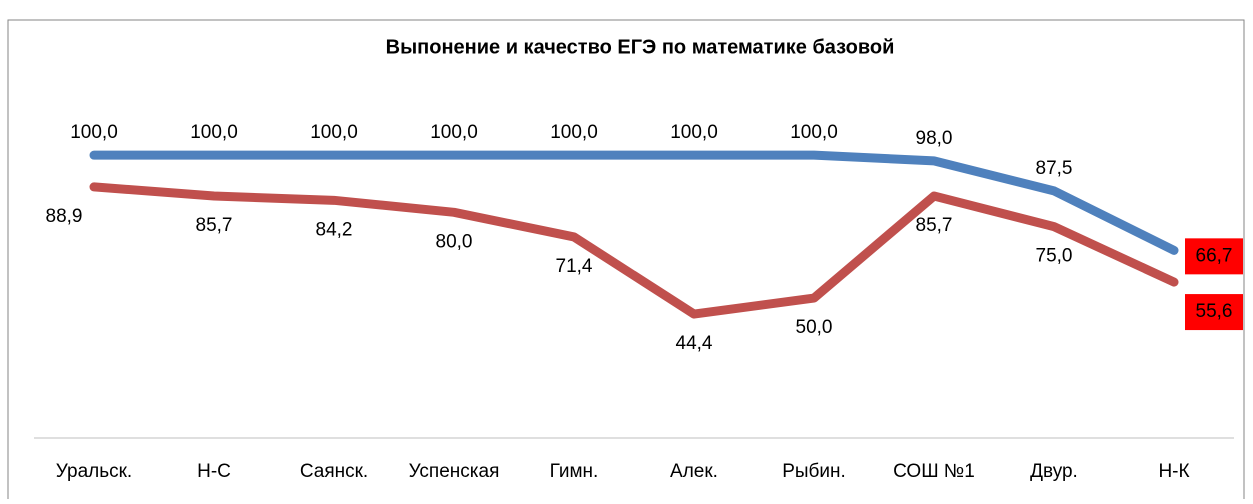  Describe the element at coordinates (934, 471) in the screenshot. I see `x-tick-label: СОШ №1` at that location.